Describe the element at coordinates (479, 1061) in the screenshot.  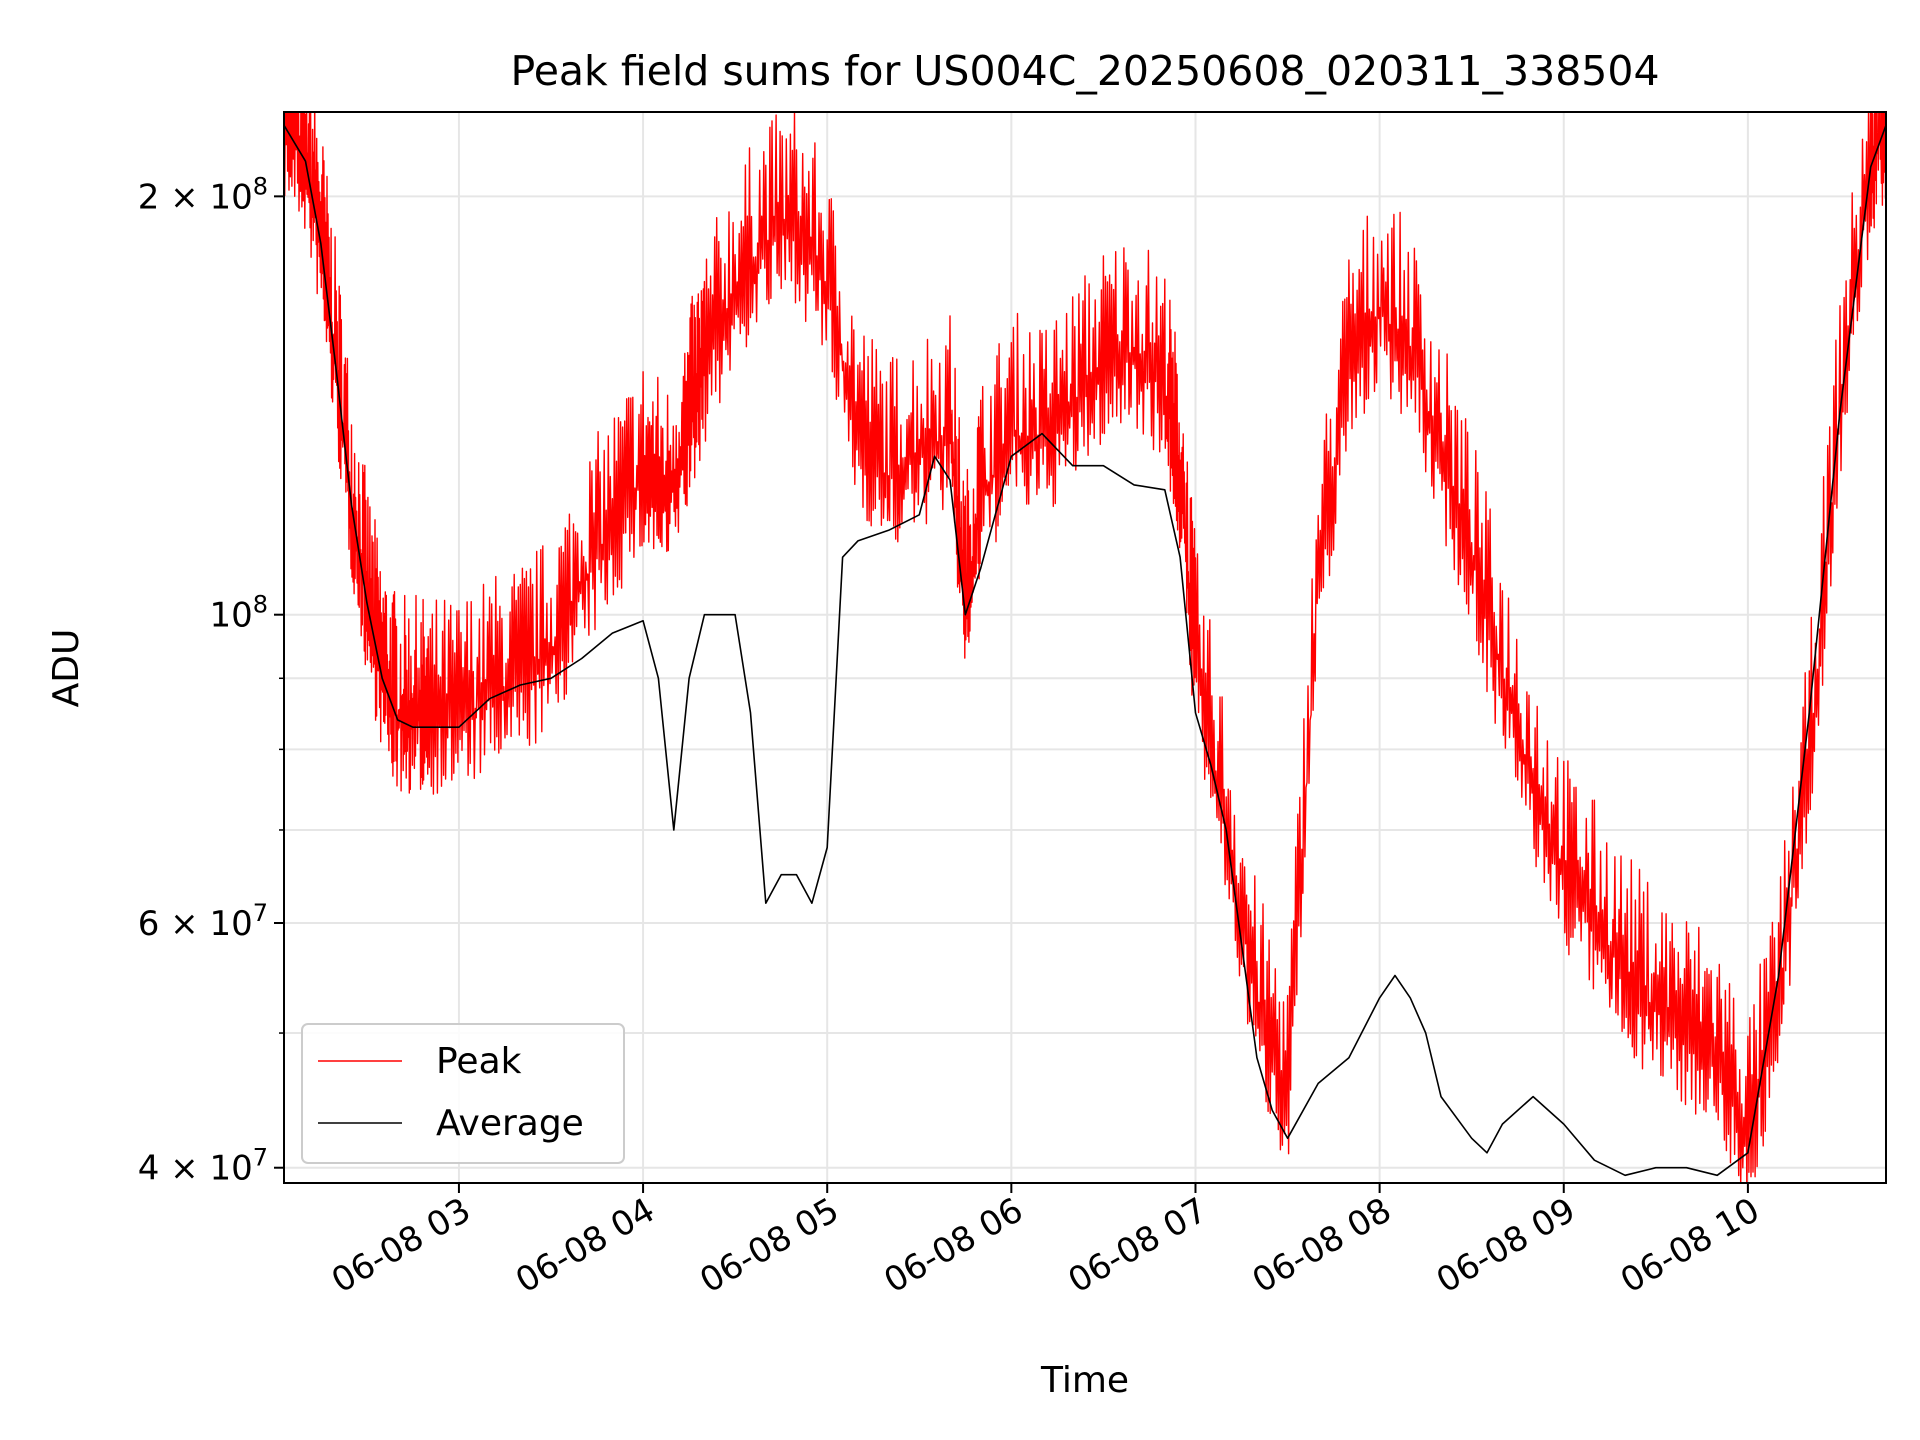
I see `legend-label-peak: Peak` at that location.